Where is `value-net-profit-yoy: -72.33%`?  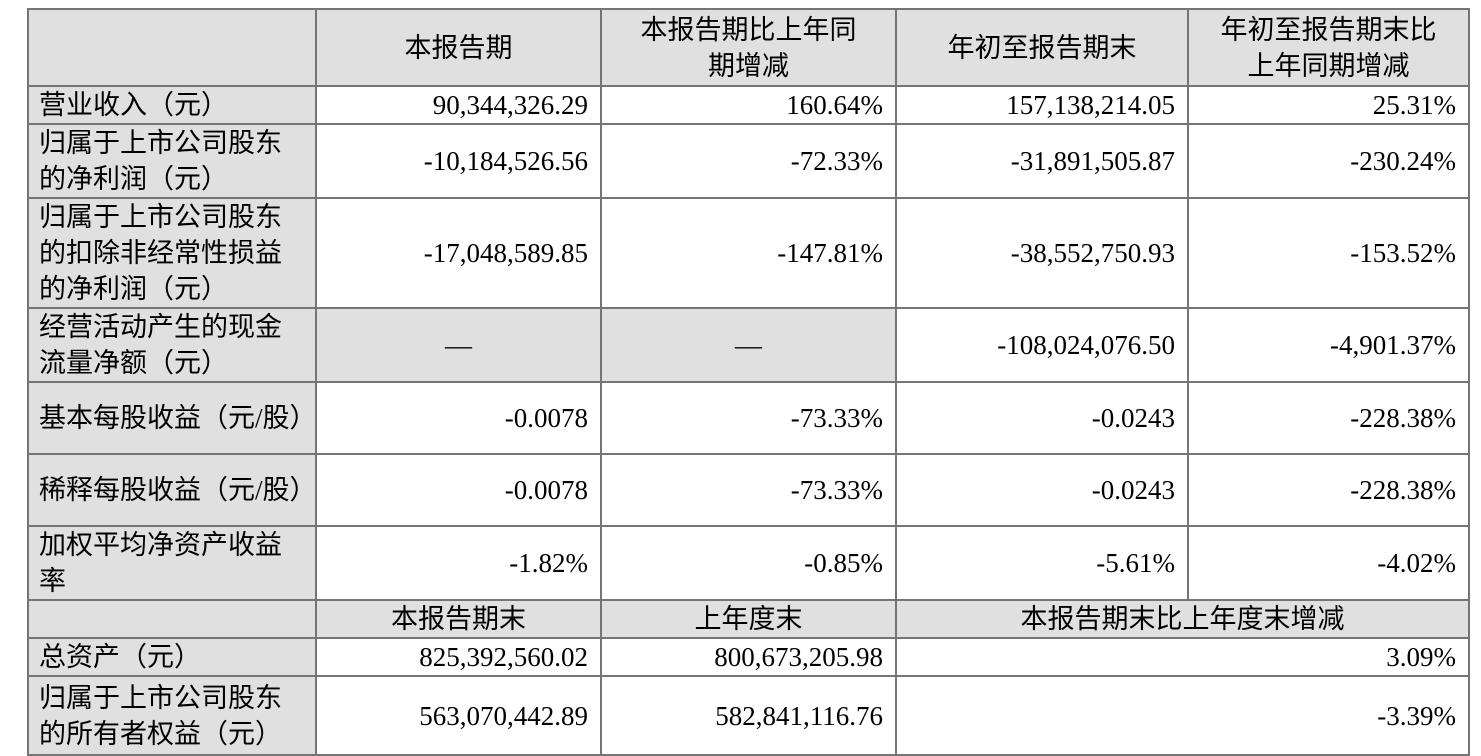
value-net-profit-yoy: -72.33% is located at coordinates (748, 161).